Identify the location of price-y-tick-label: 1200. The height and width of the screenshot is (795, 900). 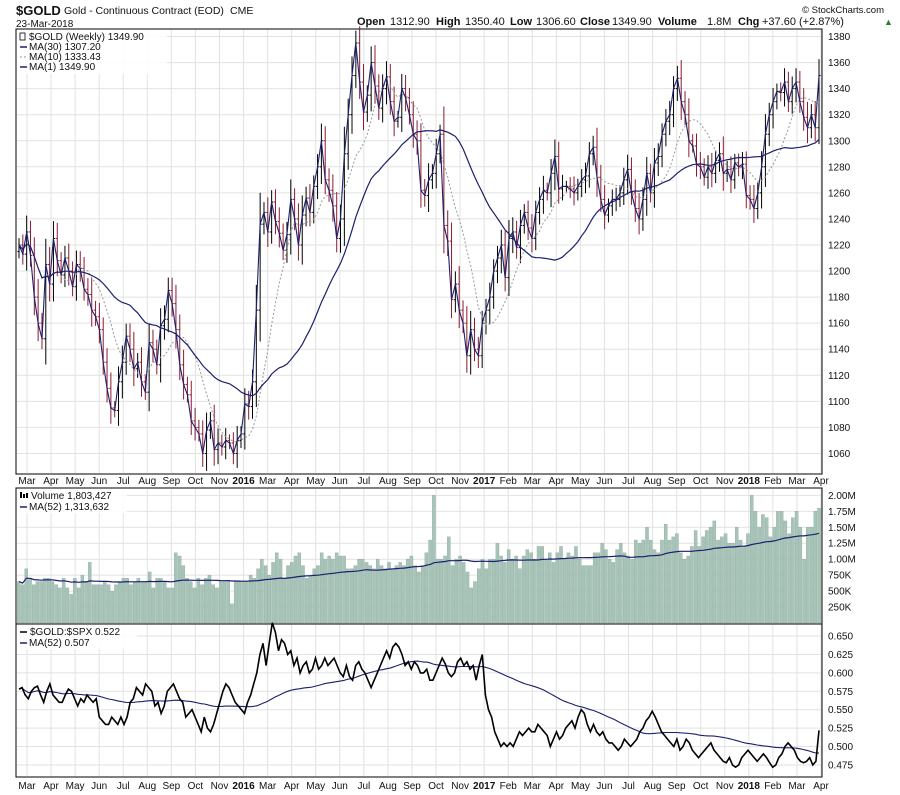
(839, 272).